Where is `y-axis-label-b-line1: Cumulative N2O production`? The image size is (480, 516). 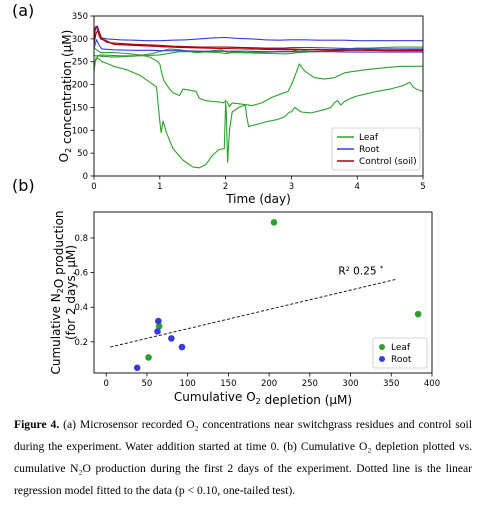
y-axis-label-b-line1: Cumulative N2O production is located at coordinates (57, 292).